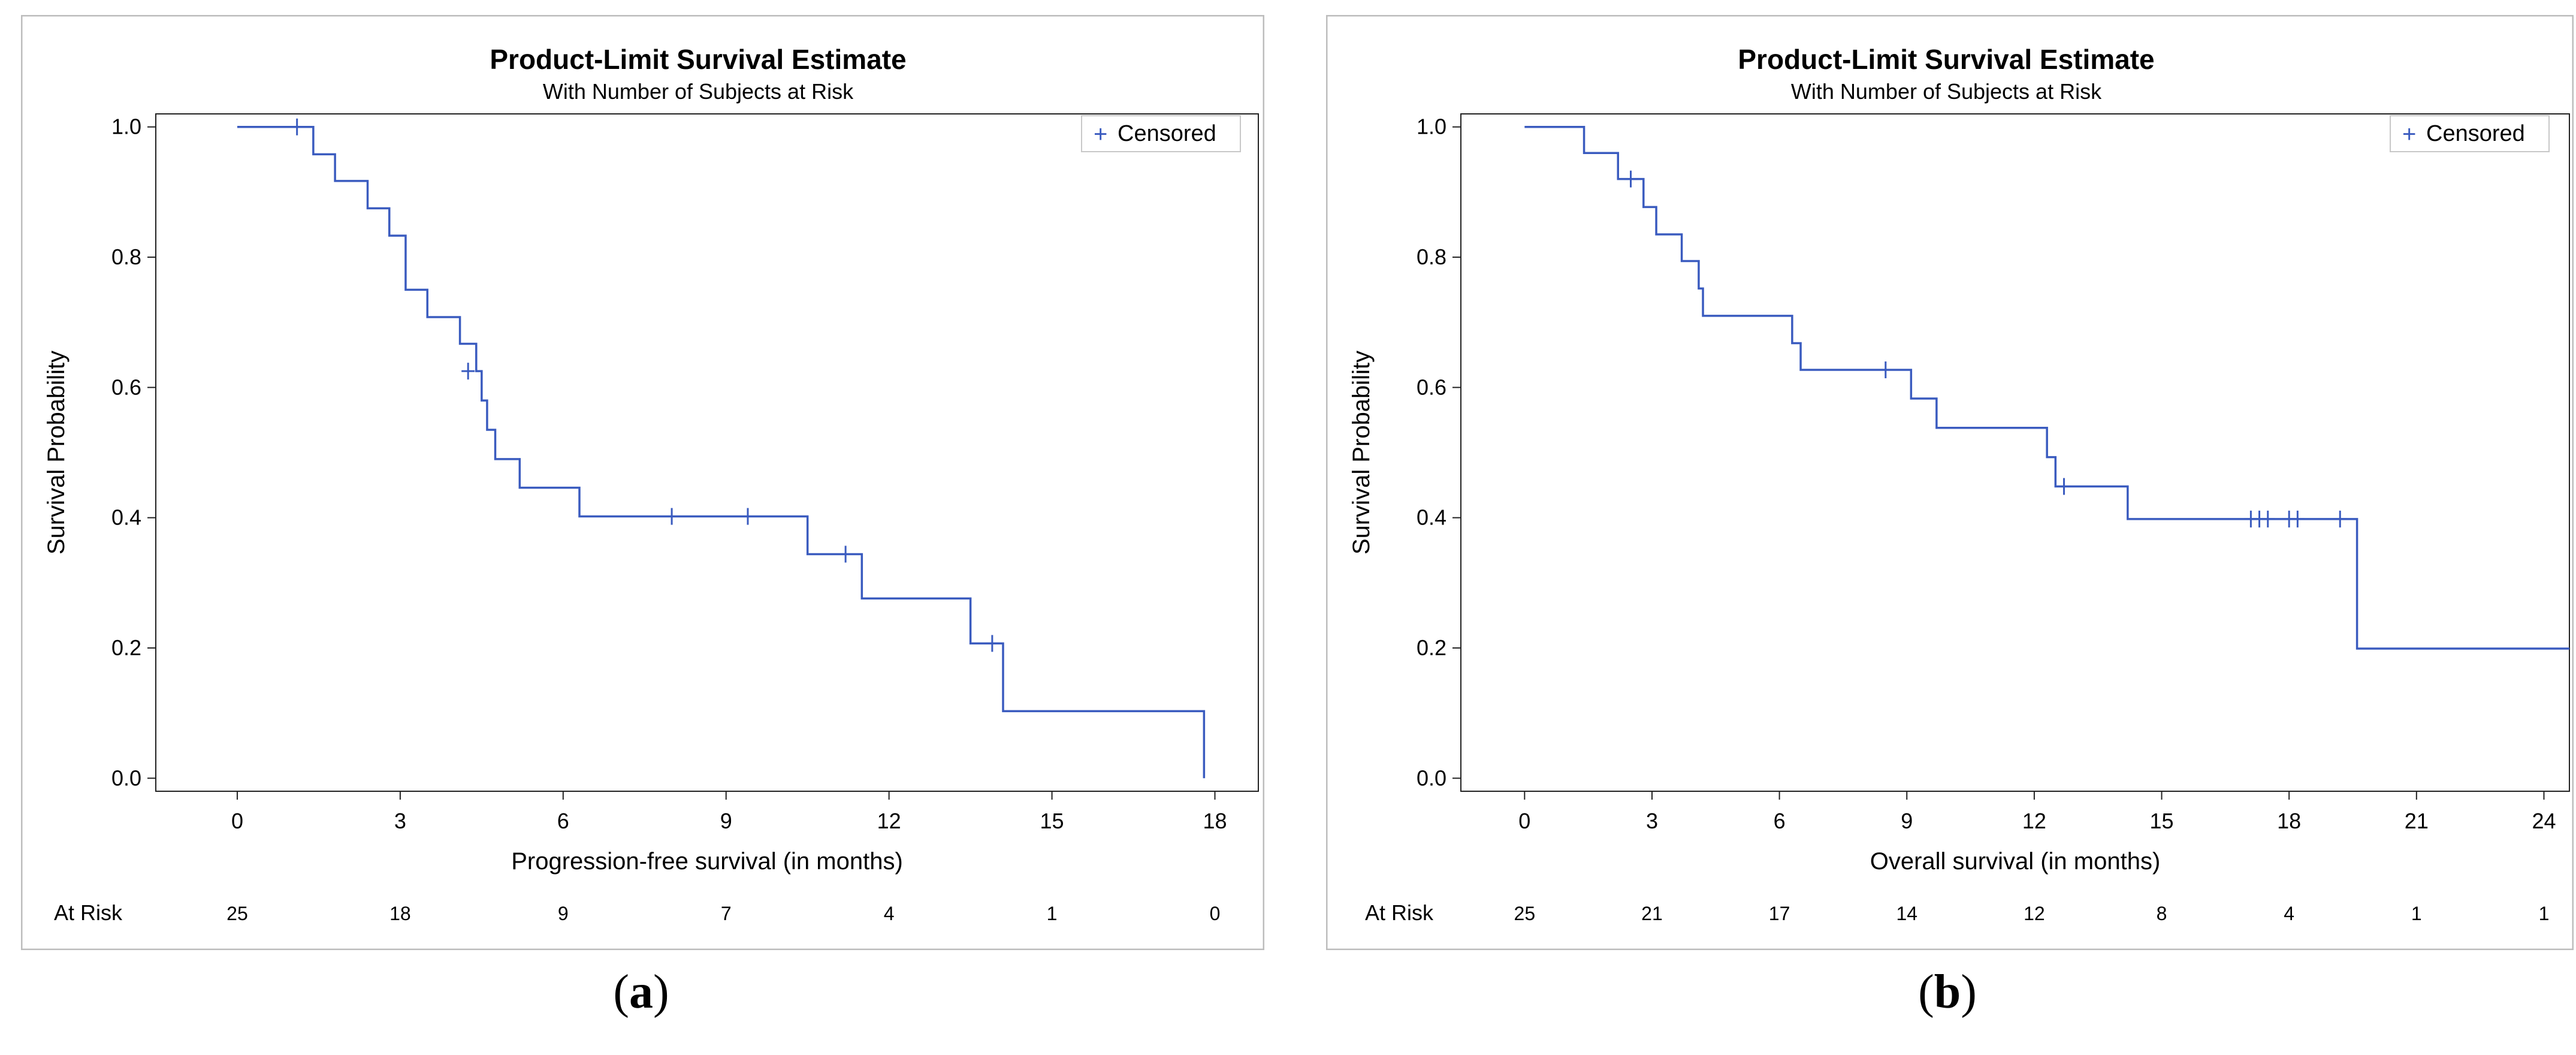 The height and width of the screenshot is (1055, 2576). I want to click on at-risk-count: 14, so click(1907, 914).